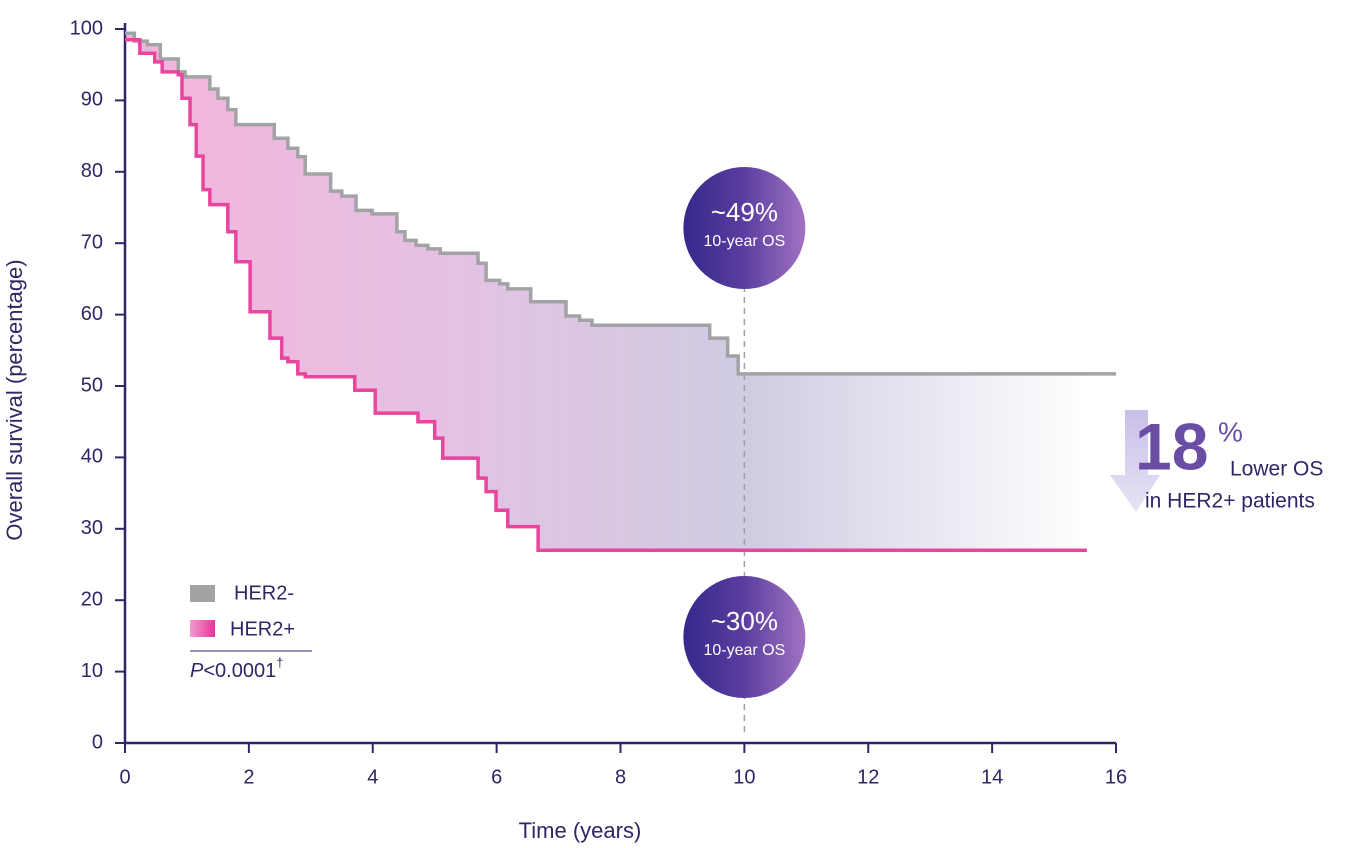 Image resolution: width=1352 pixels, height=848 pixels. What do you see at coordinates (97, 742) in the screenshot?
I see `y-tick-label: 0` at bounding box center [97, 742].